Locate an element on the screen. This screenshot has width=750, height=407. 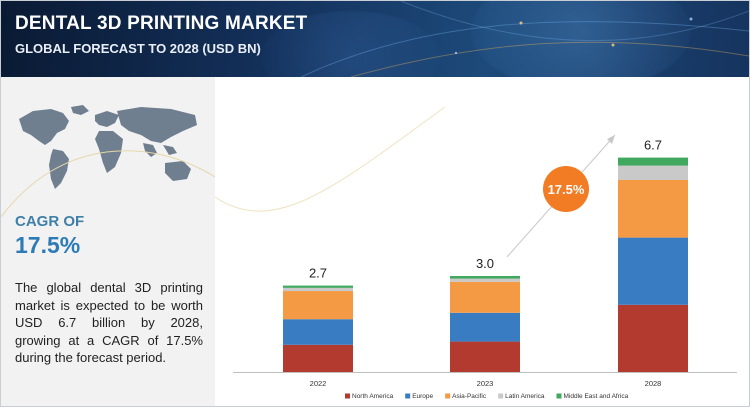
legend-swatch-north-america is located at coordinates (347, 396).